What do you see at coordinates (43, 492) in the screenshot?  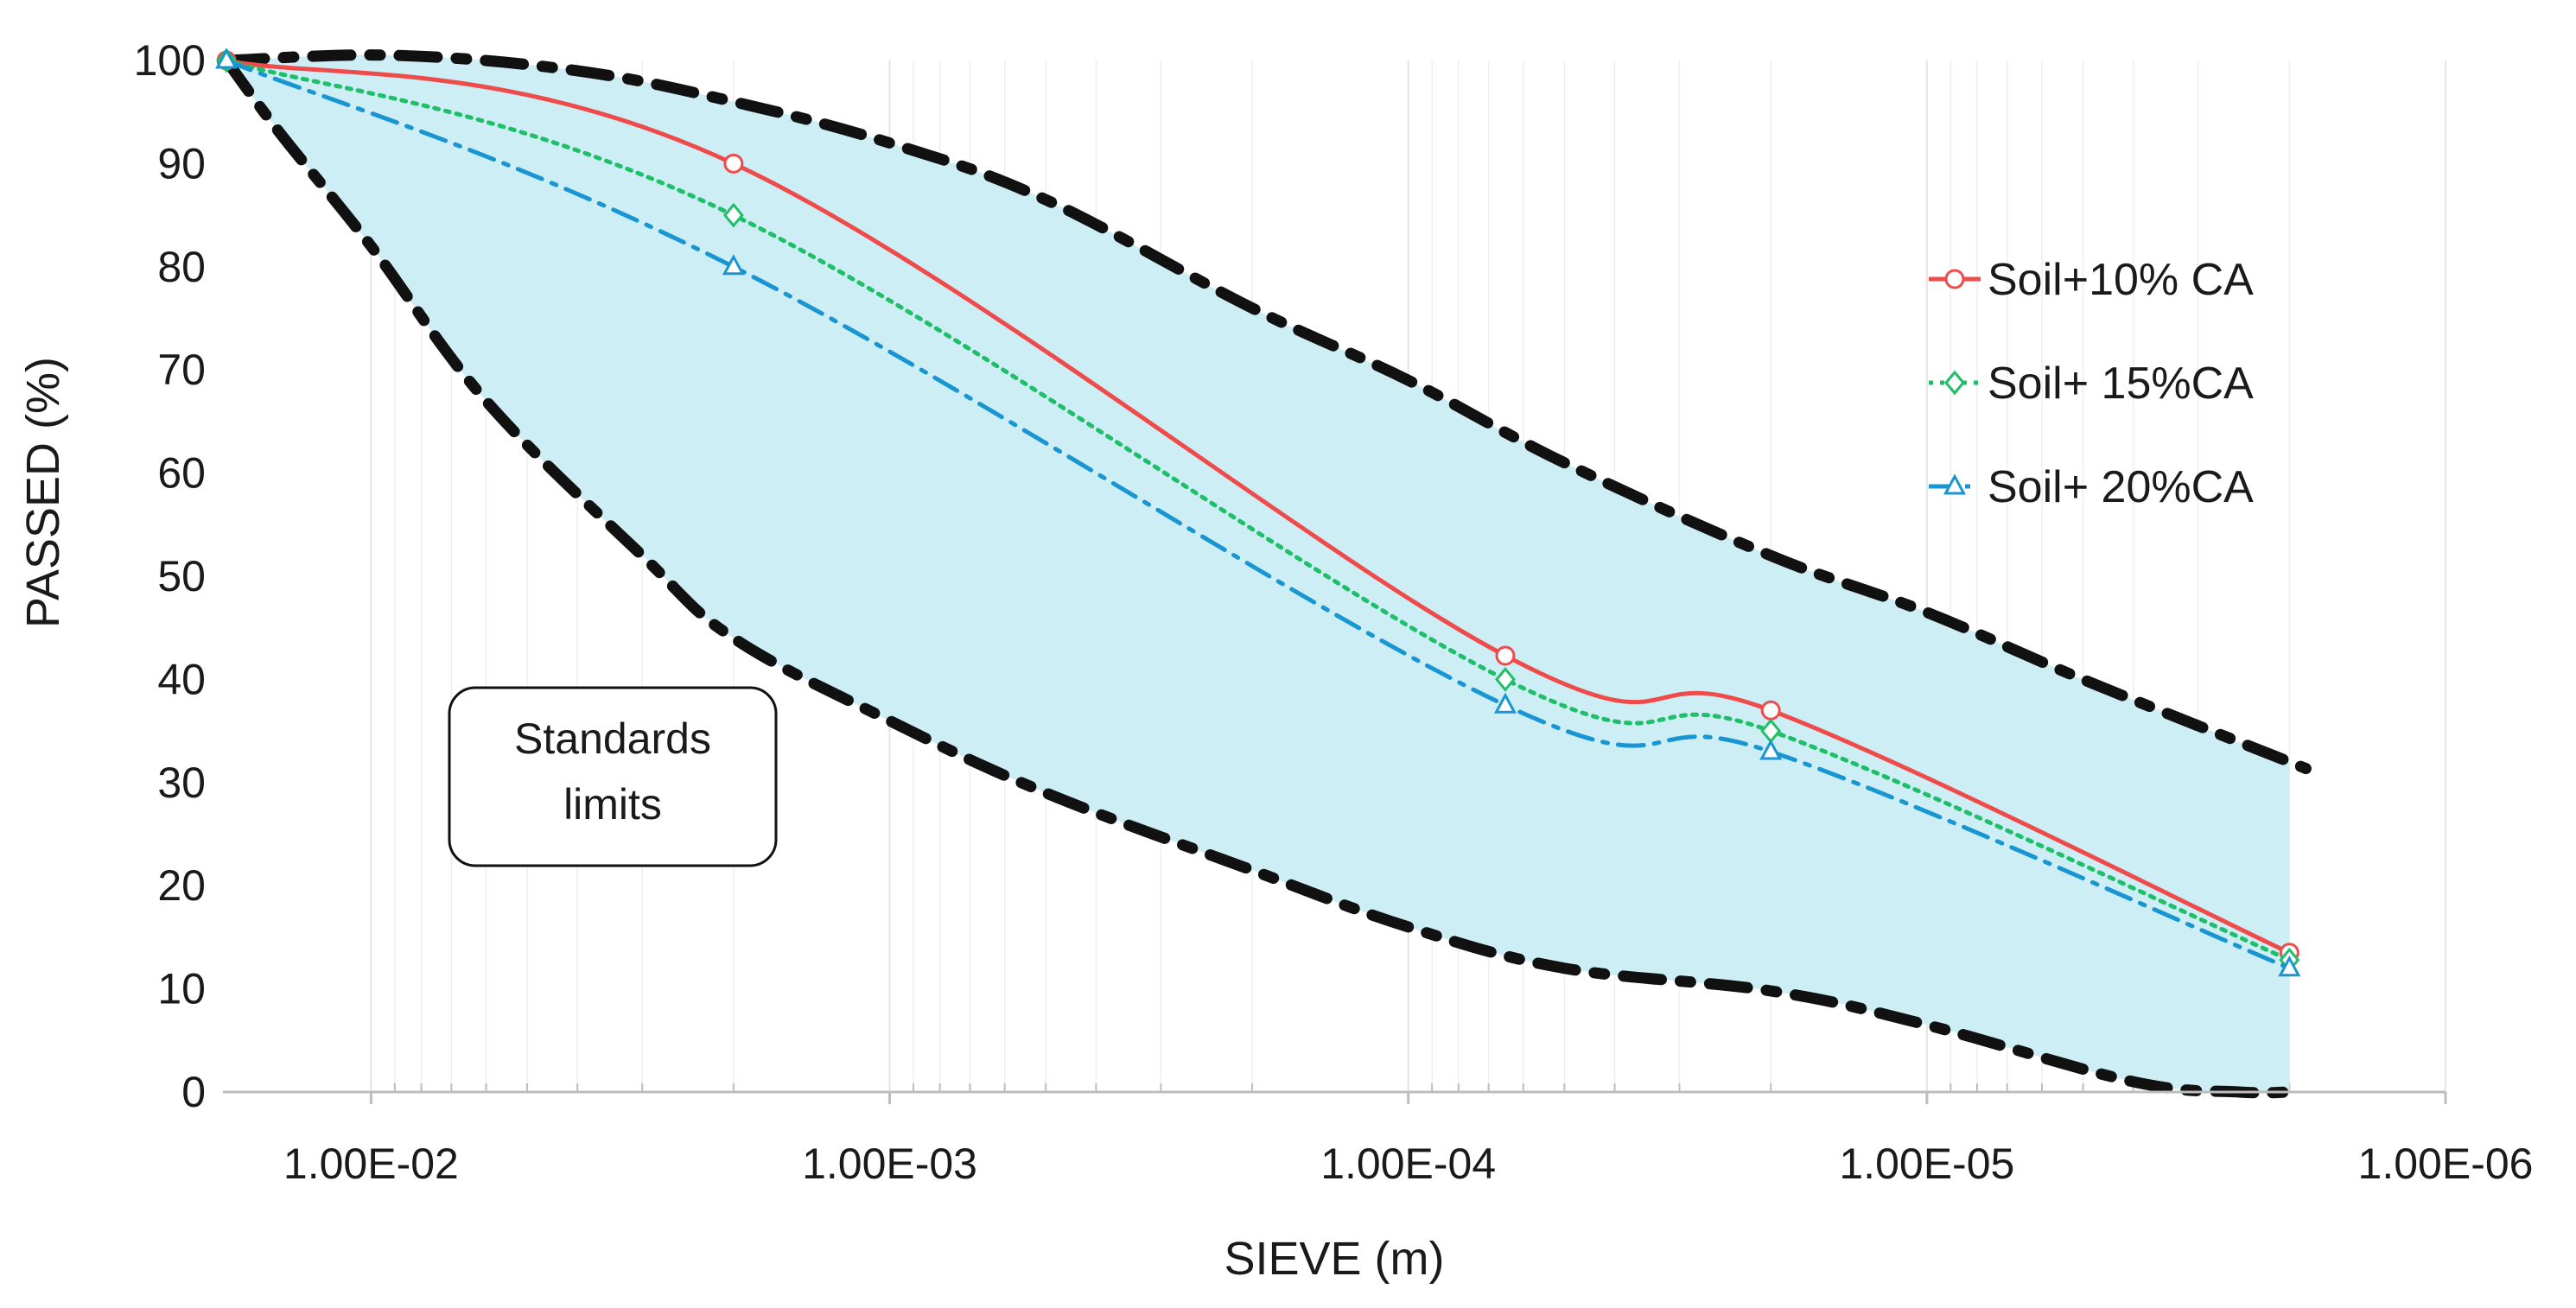 I see `y-axis-title: PASSED (%)` at bounding box center [43, 492].